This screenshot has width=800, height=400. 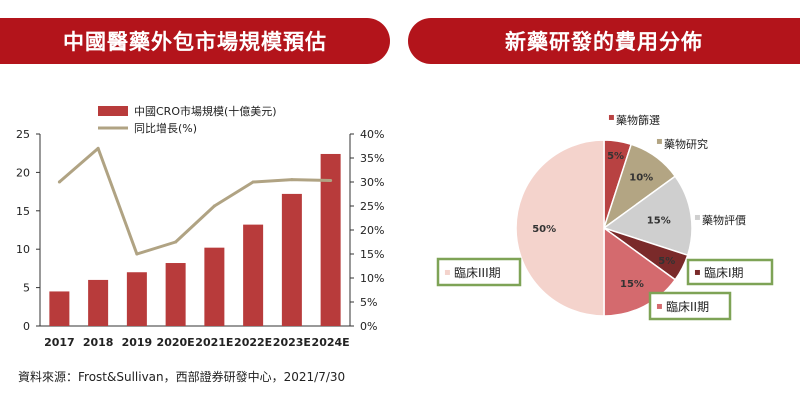 What do you see at coordinates (372, 278) in the screenshot?
I see `y2-tick-label: 10%` at bounding box center [372, 278].